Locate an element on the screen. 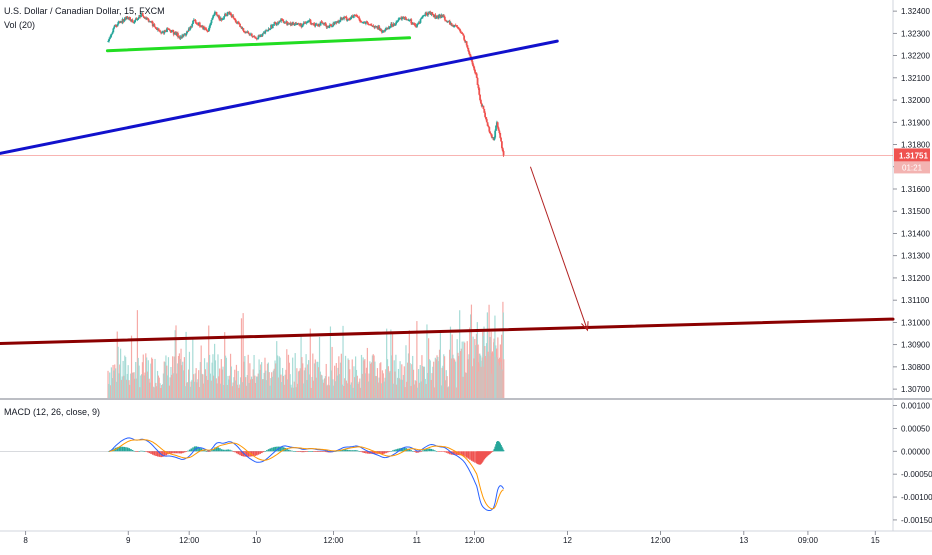 The image size is (932, 555). volume-legend: Vol (20) is located at coordinates (20, 25).